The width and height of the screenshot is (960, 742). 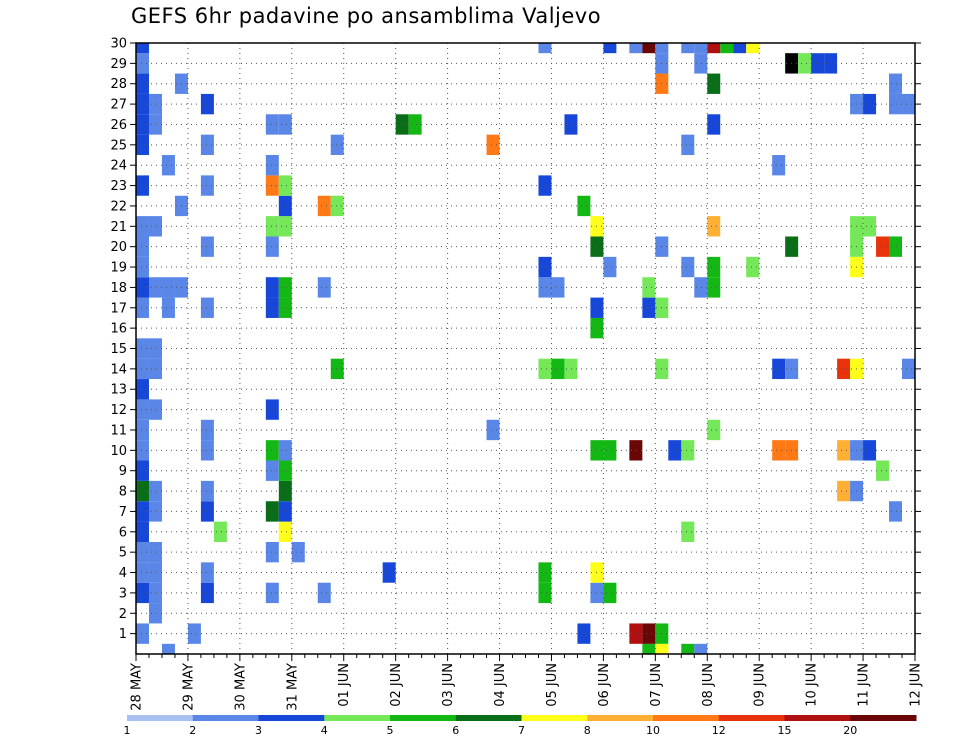 What do you see at coordinates (118, 186) in the screenshot?
I see `y-tick-label: 23` at bounding box center [118, 186].